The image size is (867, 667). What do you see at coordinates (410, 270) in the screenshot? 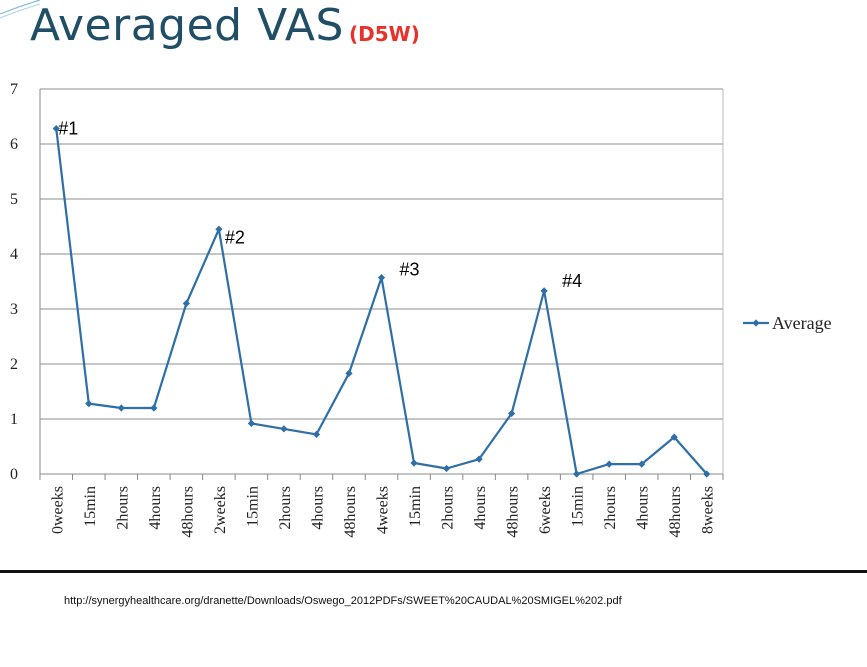
I see `peak-annotation: #3` at bounding box center [410, 270].